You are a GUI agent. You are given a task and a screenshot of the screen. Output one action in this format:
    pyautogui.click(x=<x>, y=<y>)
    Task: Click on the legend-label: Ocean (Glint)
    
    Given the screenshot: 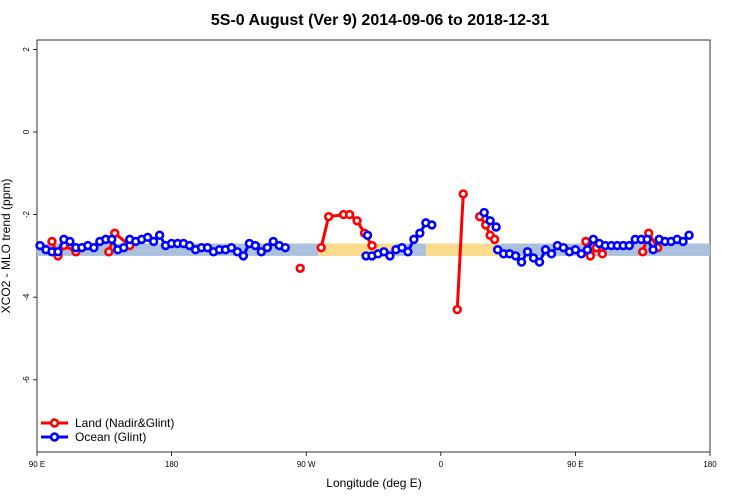 What is the action you would take?
    pyautogui.click(x=110, y=437)
    